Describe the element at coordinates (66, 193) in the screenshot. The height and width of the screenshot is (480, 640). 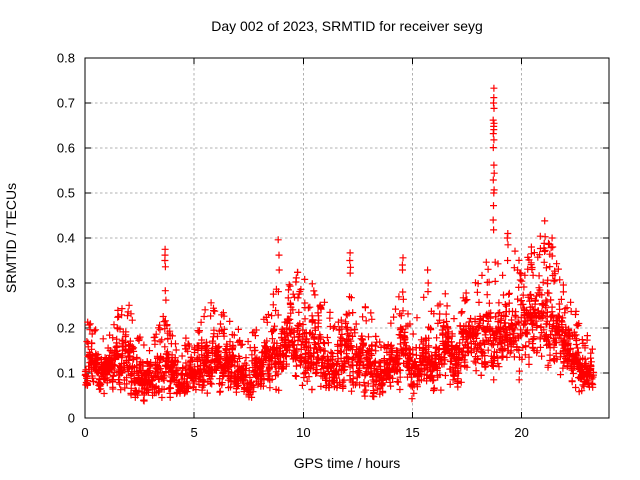
I see `y-tick-label: 0.5` at that location.